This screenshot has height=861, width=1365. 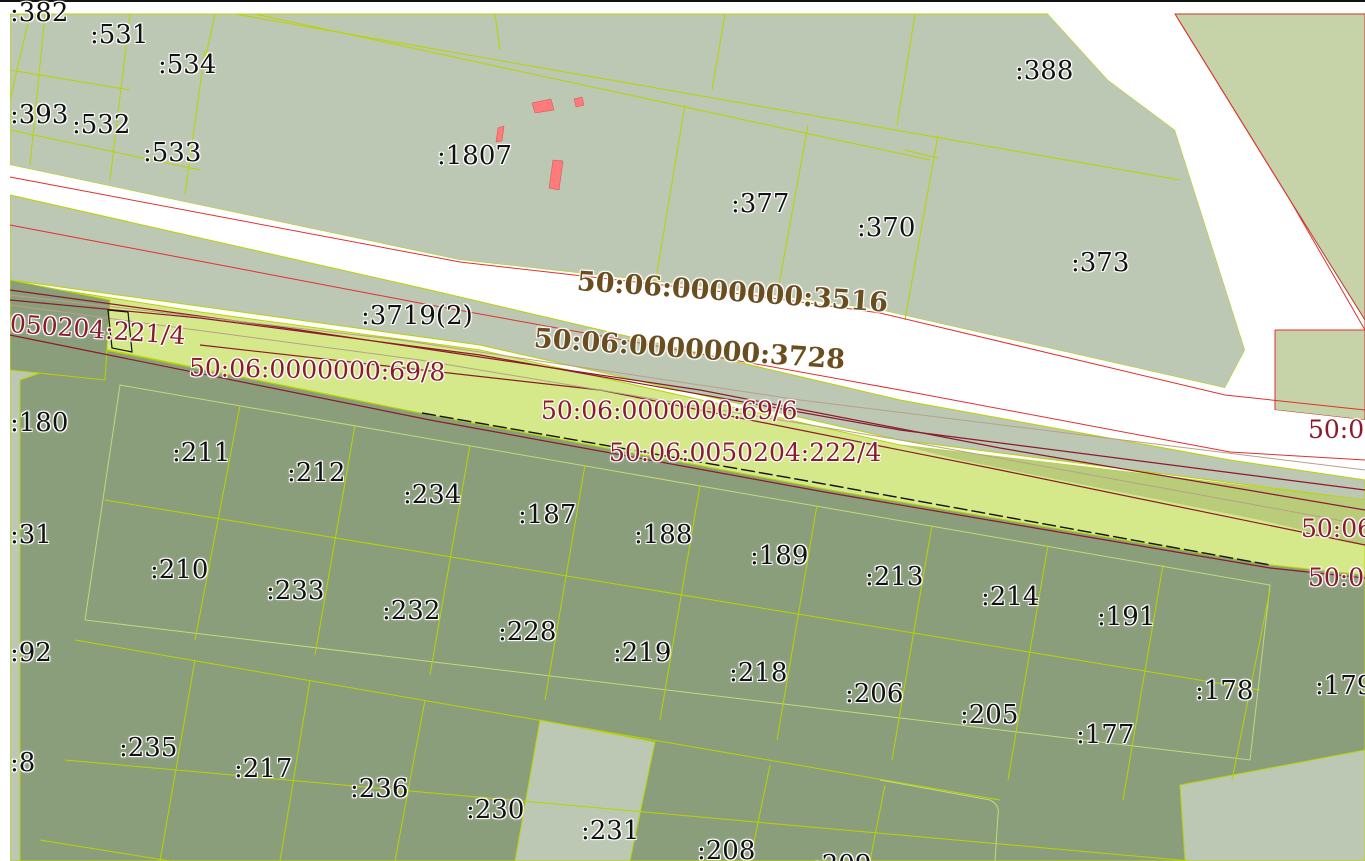 What do you see at coordinates (874, 694) in the screenshot?
I see `parcel-label: :206` at bounding box center [874, 694].